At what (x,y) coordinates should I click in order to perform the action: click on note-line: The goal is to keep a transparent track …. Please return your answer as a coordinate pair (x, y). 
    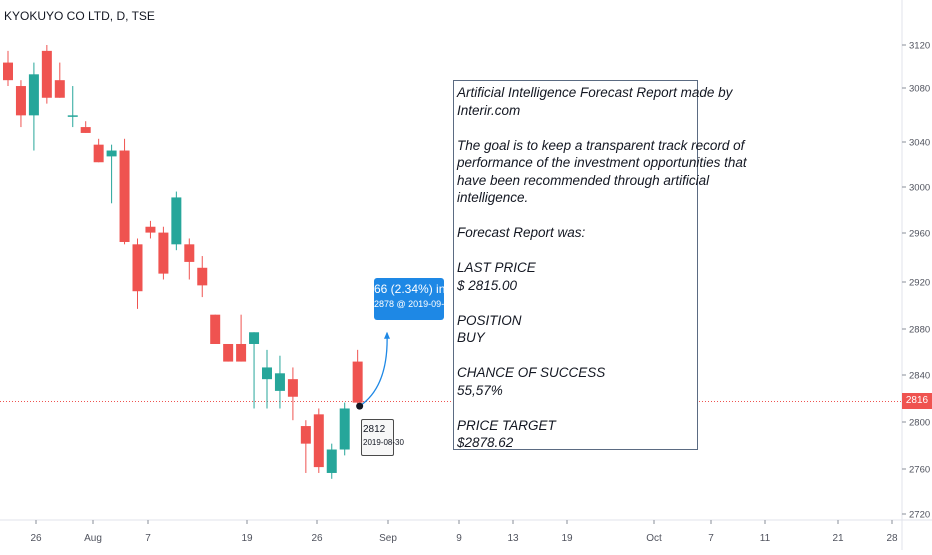
    Looking at the image, I should click on (601, 145).